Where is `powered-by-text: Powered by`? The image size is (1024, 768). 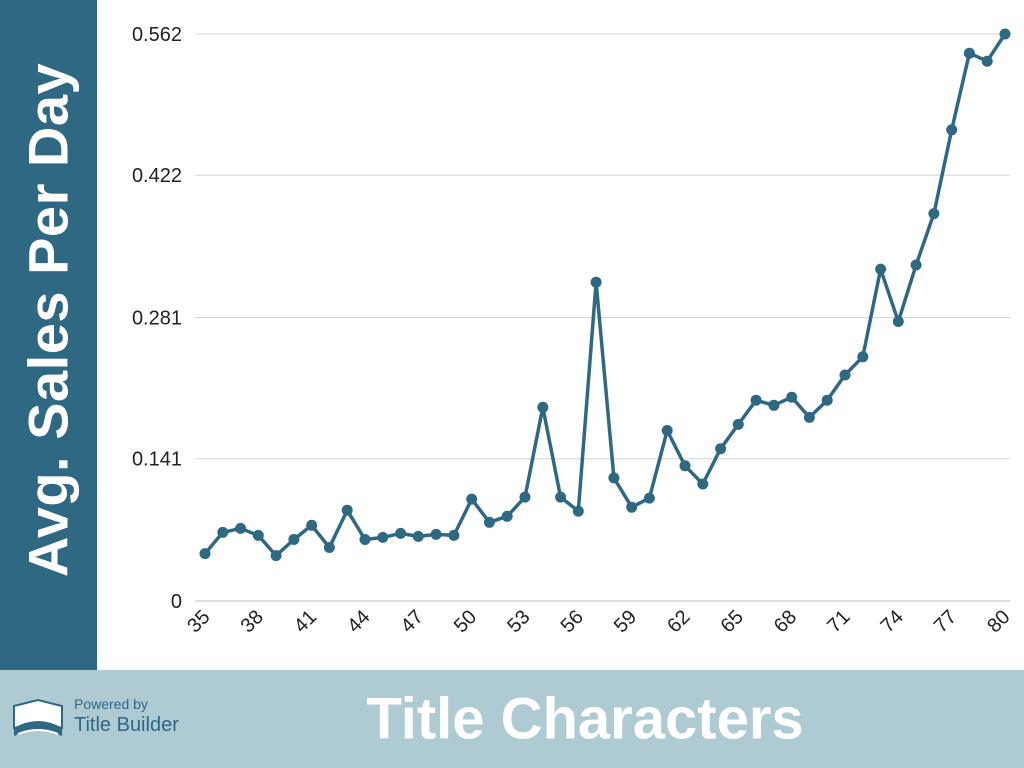
powered-by-text: Powered by is located at coordinates (111, 704).